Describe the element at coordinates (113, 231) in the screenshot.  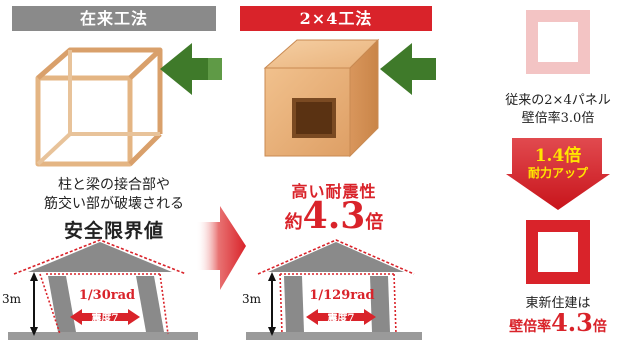
I see `safety-limit-label: 安全限界値` at that location.